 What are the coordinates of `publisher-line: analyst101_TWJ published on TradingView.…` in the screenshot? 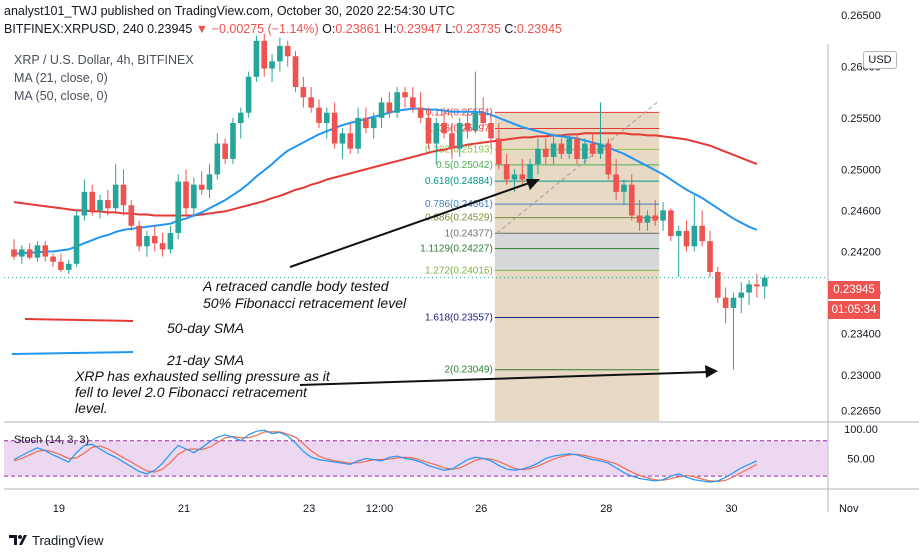 It's located at (229, 11).